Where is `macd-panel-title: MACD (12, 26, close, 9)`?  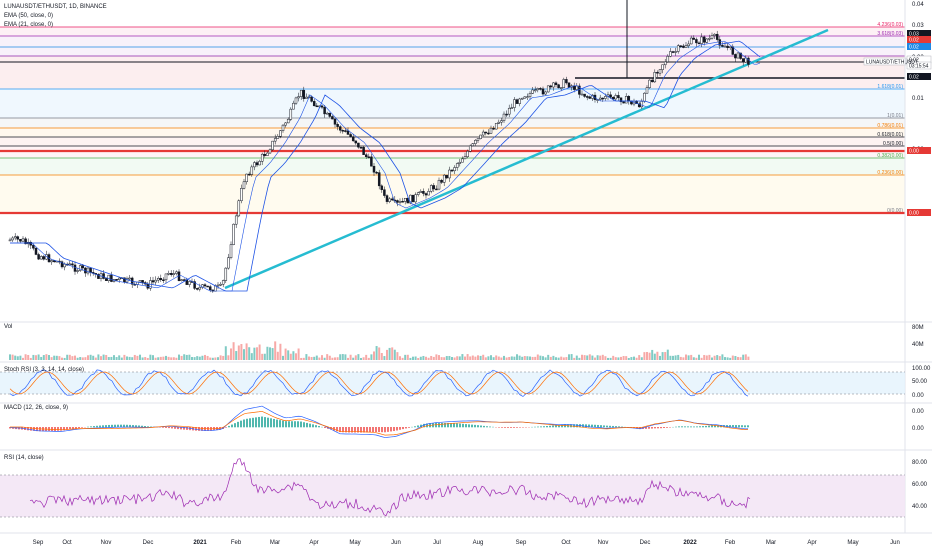 macd-panel-title: MACD (12, 26, close, 9) is located at coordinates (36, 408).